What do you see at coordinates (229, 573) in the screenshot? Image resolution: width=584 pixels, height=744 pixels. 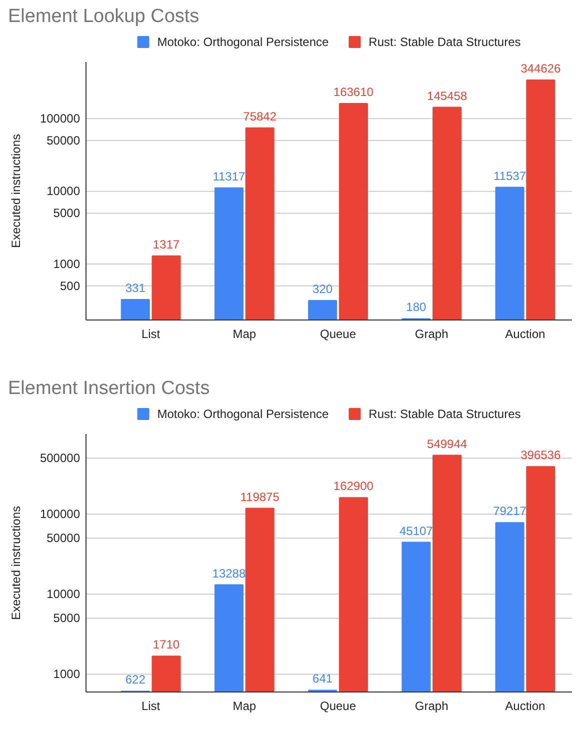 I see `data-label: 13288` at bounding box center [229, 573].